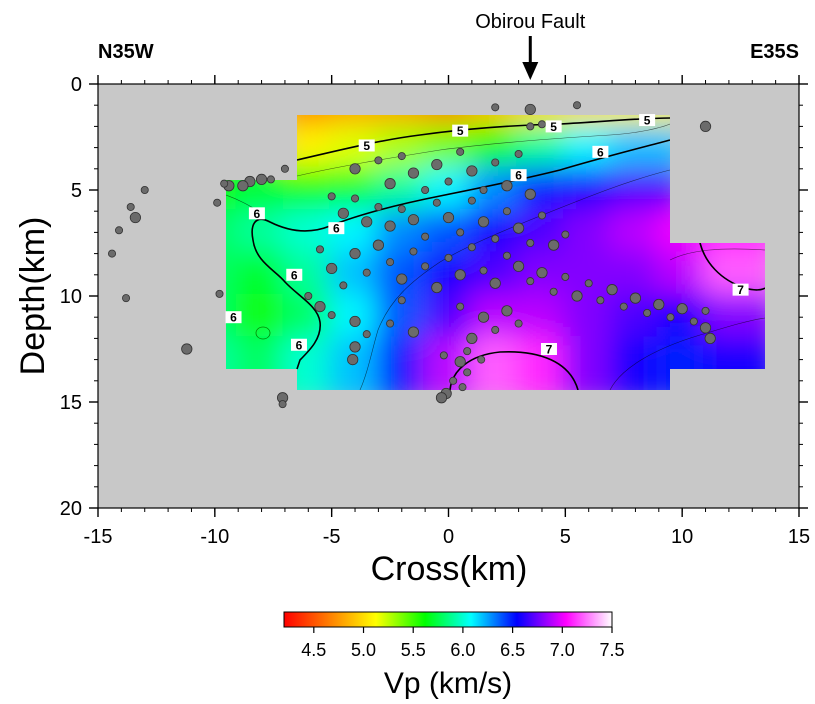 The height and width of the screenshot is (704, 815). I want to click on colorbar-tick-label: 7.0, so click(562, 650).